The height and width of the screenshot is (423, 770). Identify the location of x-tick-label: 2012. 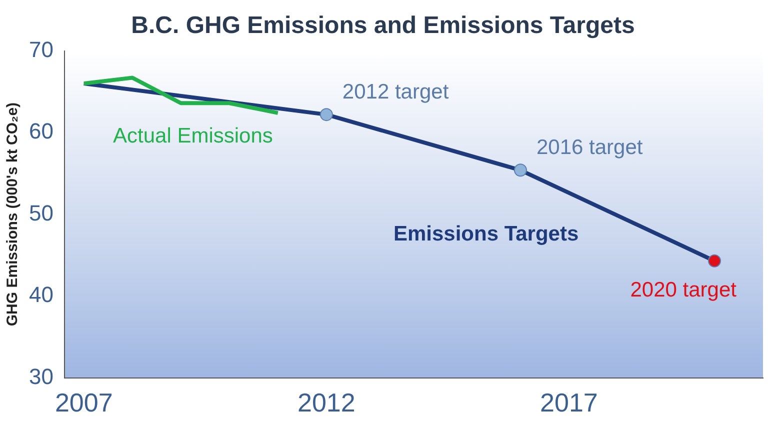
(326, 403).